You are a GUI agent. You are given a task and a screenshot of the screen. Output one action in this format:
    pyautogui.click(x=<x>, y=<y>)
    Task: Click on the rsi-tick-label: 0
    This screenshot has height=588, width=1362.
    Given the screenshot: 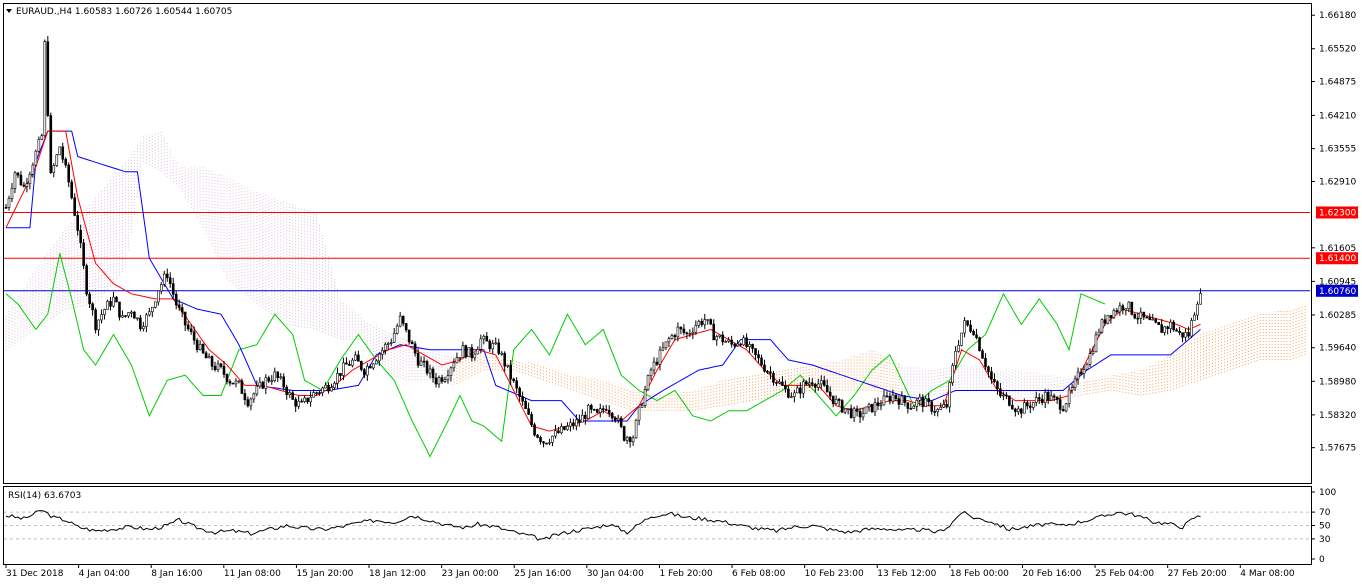 What is the action you would take?
    pyautogui.click(x=1322, y=560)
    